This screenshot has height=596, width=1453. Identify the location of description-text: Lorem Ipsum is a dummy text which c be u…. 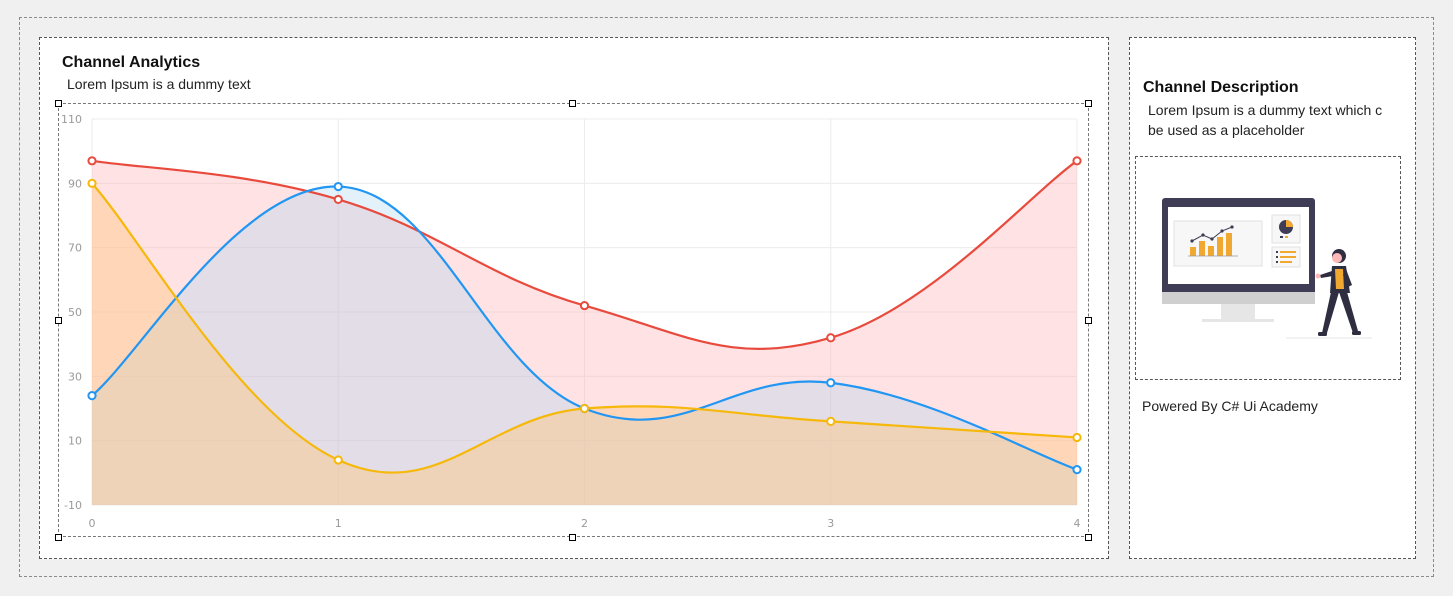
(1282, 120).